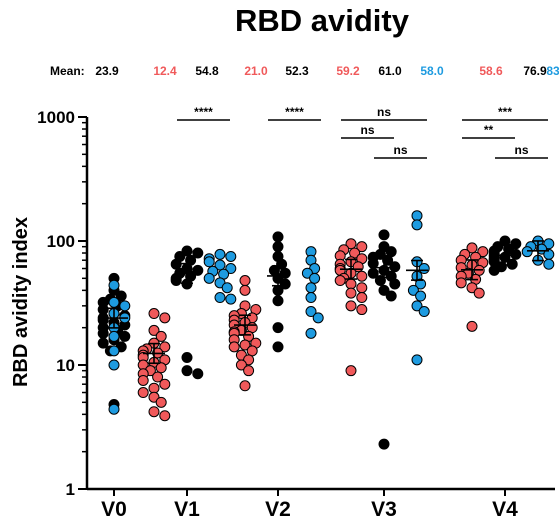 Image resolution: width=559 pixels, height=524 pixels. Describe the element at coordinates (505, 112) in the screenshot. I see `significance-label: ***` at that location.